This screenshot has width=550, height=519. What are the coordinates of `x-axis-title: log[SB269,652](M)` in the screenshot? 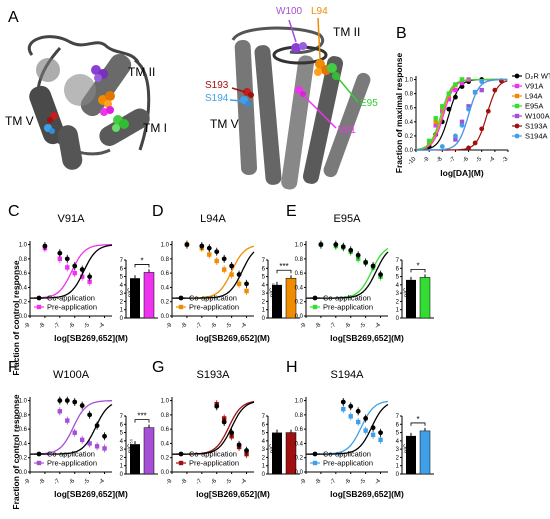 It's located at (367, 338).